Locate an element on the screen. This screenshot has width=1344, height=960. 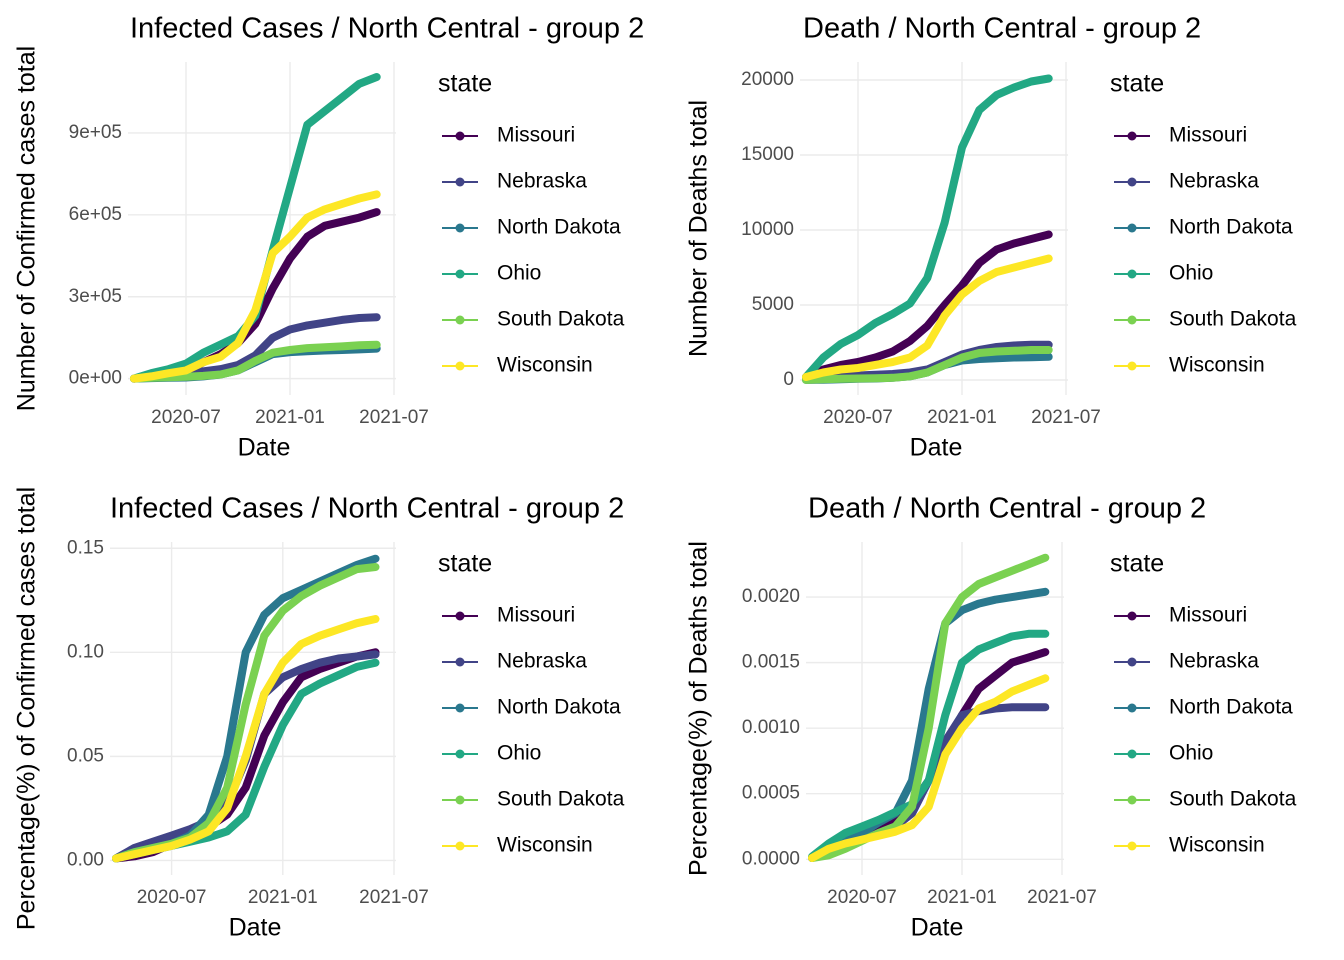
y-tick-label: 0.10 is located at coordinates (85, 651).